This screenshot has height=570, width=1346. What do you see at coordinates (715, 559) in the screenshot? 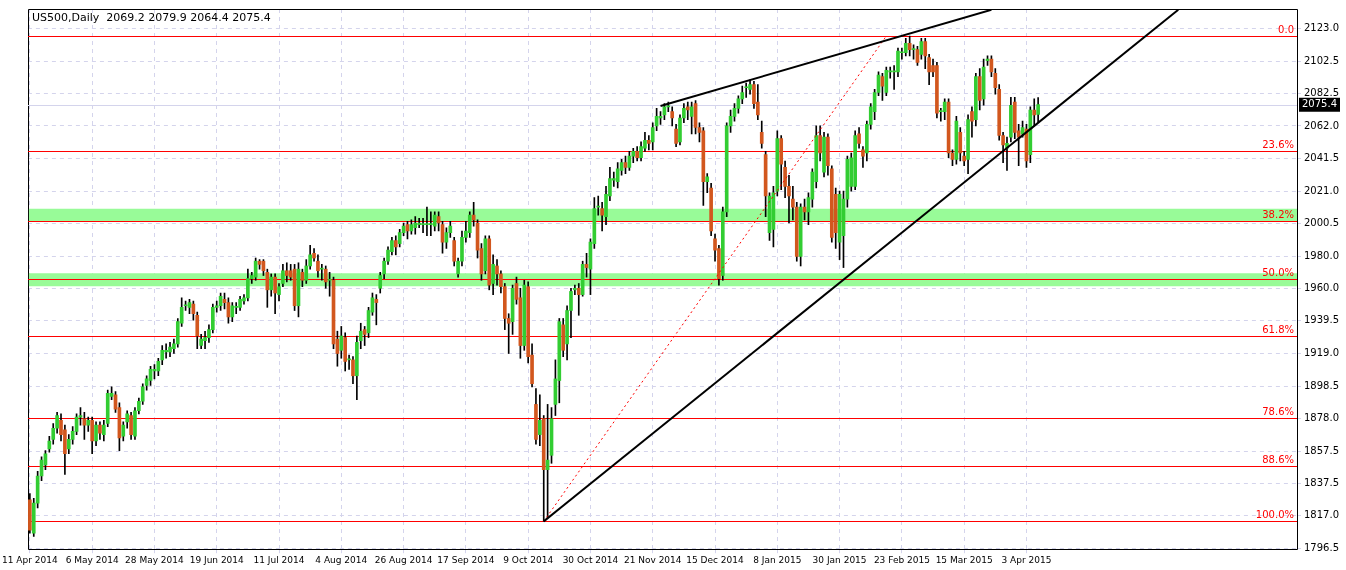
I see `x-tick-label: 15 Dec 2014` at bounding box center [715, 559].